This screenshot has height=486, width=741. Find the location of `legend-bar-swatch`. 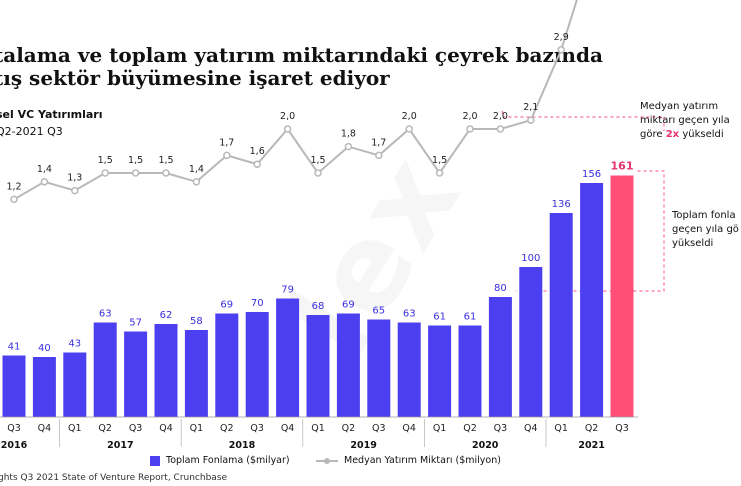

legend-bar-swatch is located at coordinates (155, 460).